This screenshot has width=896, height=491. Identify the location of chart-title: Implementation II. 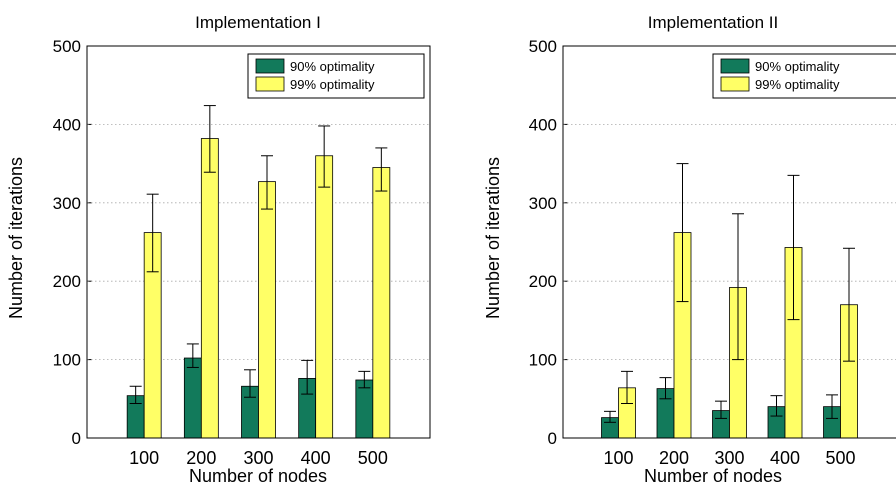
(713, 22).